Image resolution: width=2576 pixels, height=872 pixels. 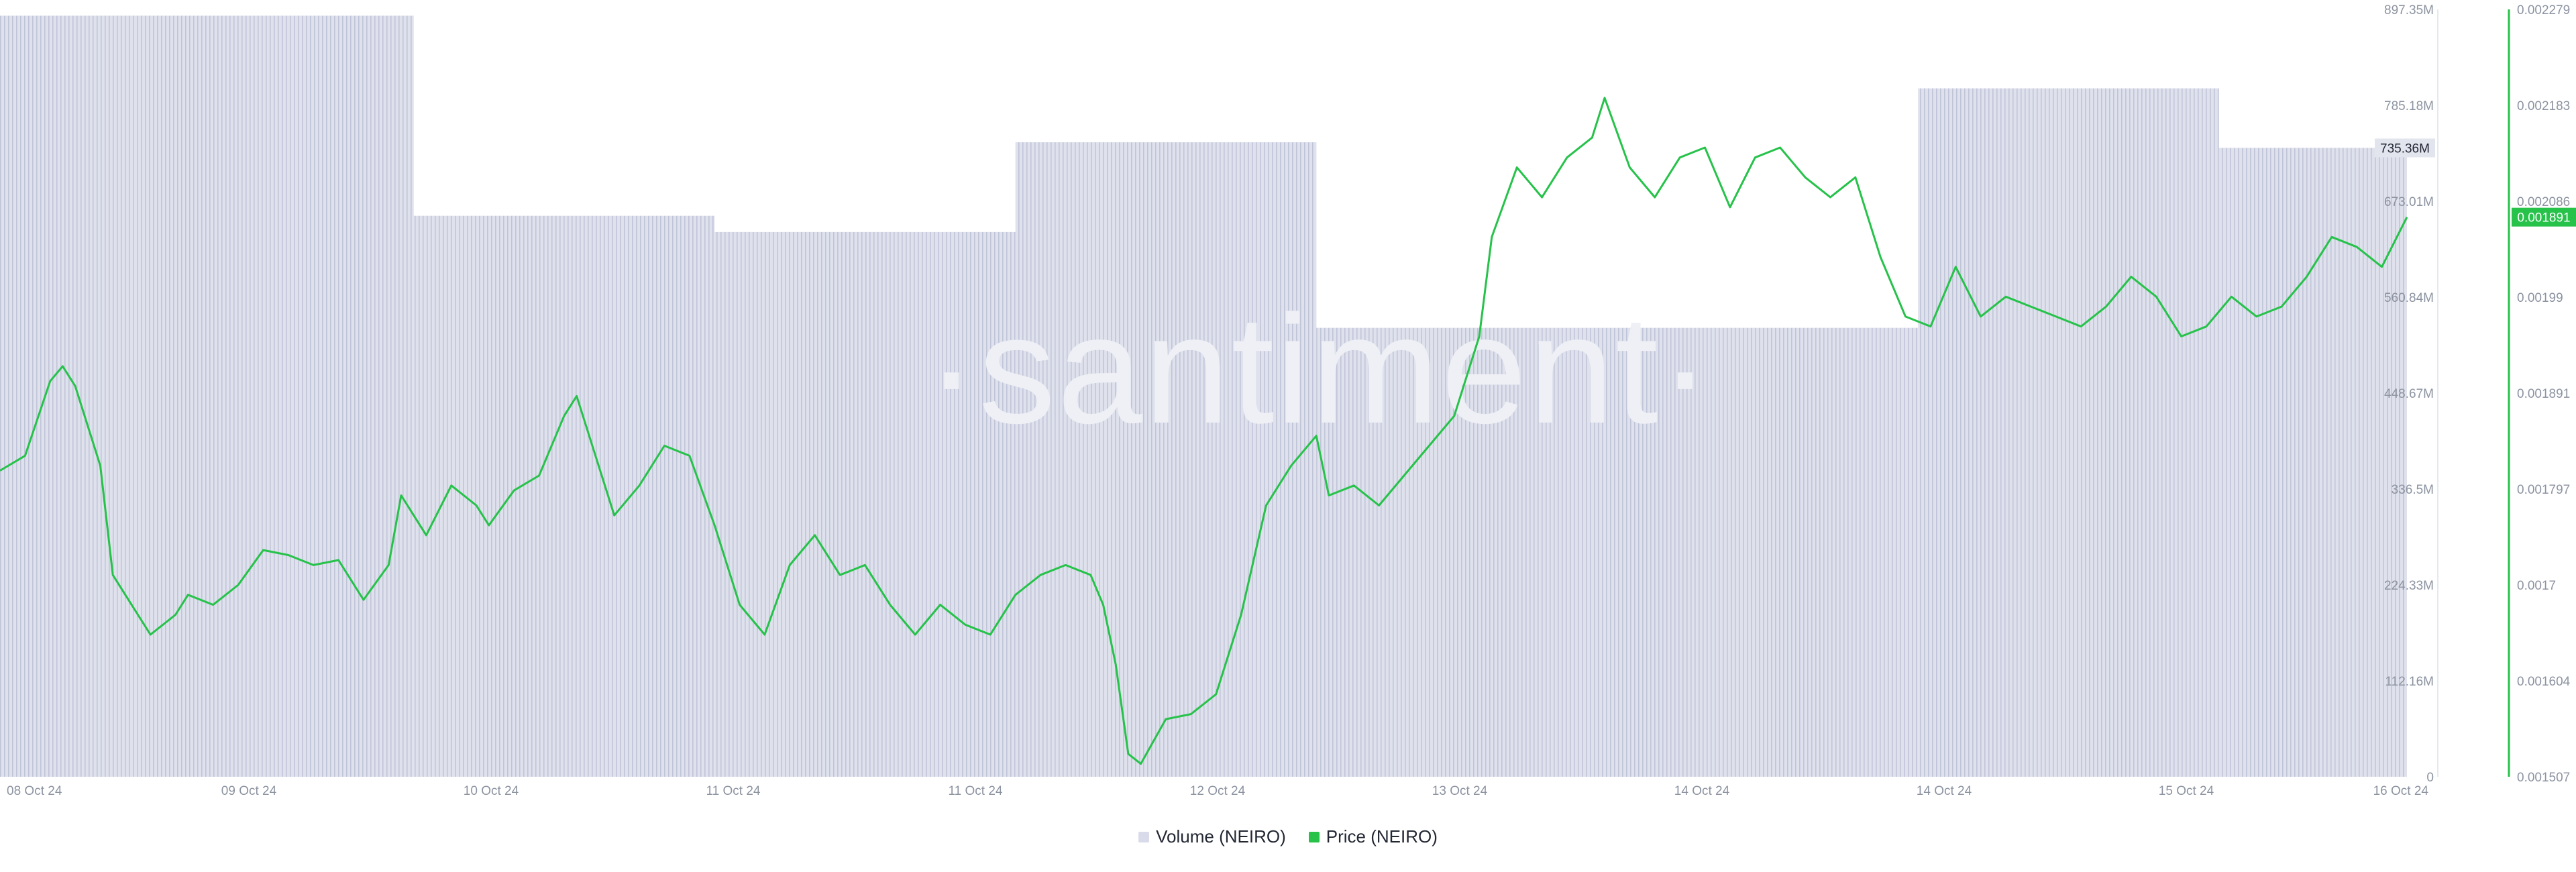 I want to click on price-tick-label: 0.001891, so click(x=2543, y=394).